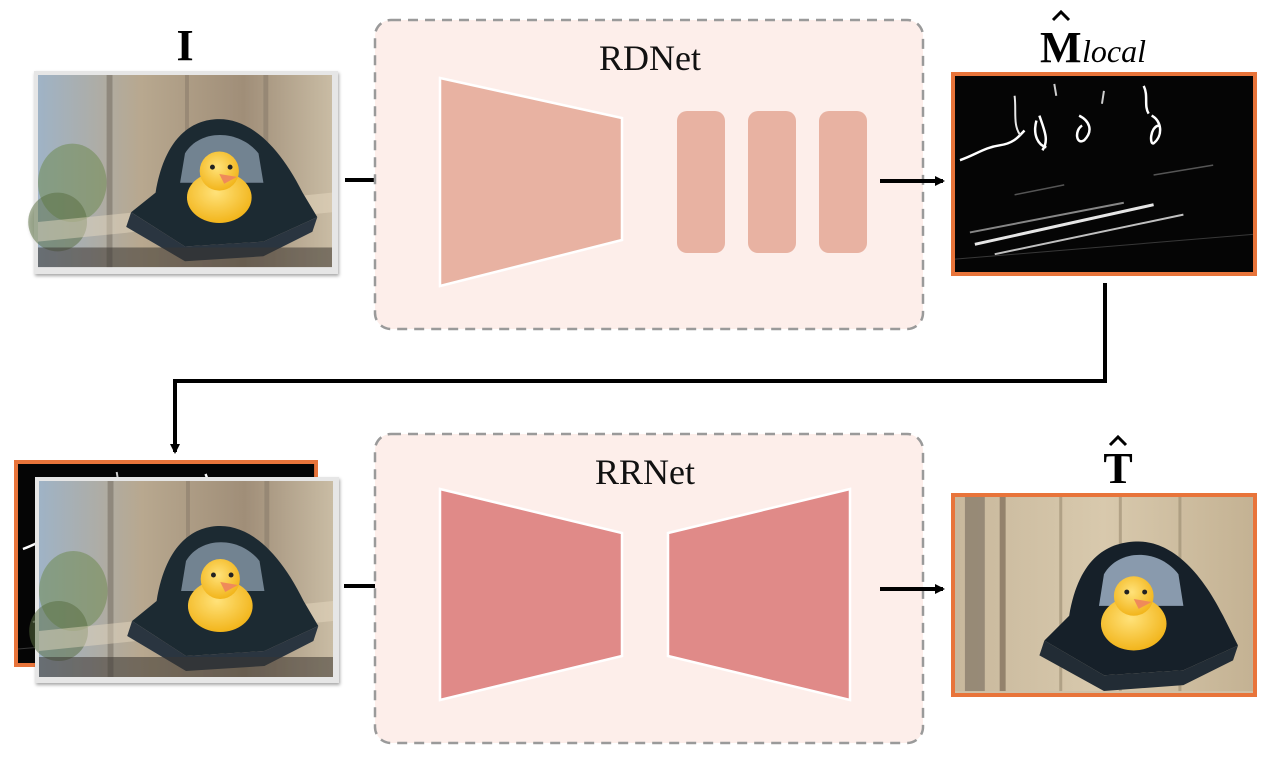  What do you see at coordinates (645, 472) in the screenshot?
I see `rrnet-label: RRNet` at bounding box center [645, 472].